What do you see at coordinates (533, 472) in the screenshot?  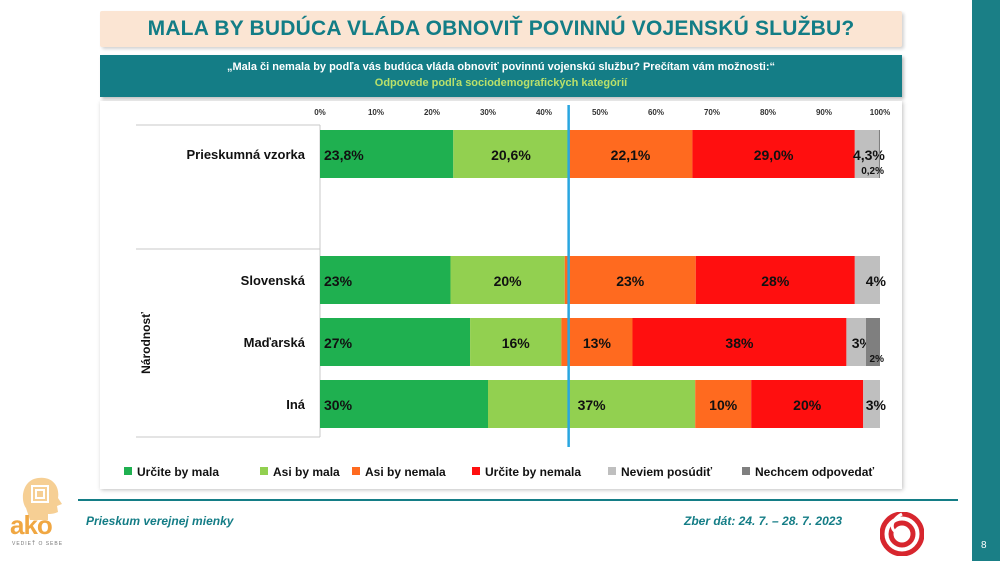 I see `legend-label: Určite by nemala` at bounding box center [533, 472].